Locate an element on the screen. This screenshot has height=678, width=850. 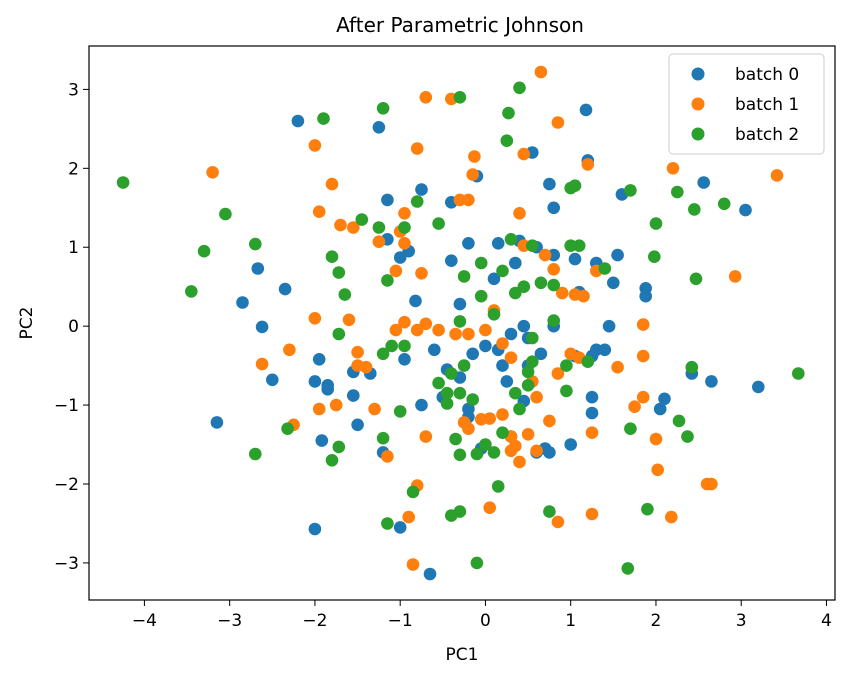
legend-label-batch-0: batch 0 is located at coordinates (767, 75).